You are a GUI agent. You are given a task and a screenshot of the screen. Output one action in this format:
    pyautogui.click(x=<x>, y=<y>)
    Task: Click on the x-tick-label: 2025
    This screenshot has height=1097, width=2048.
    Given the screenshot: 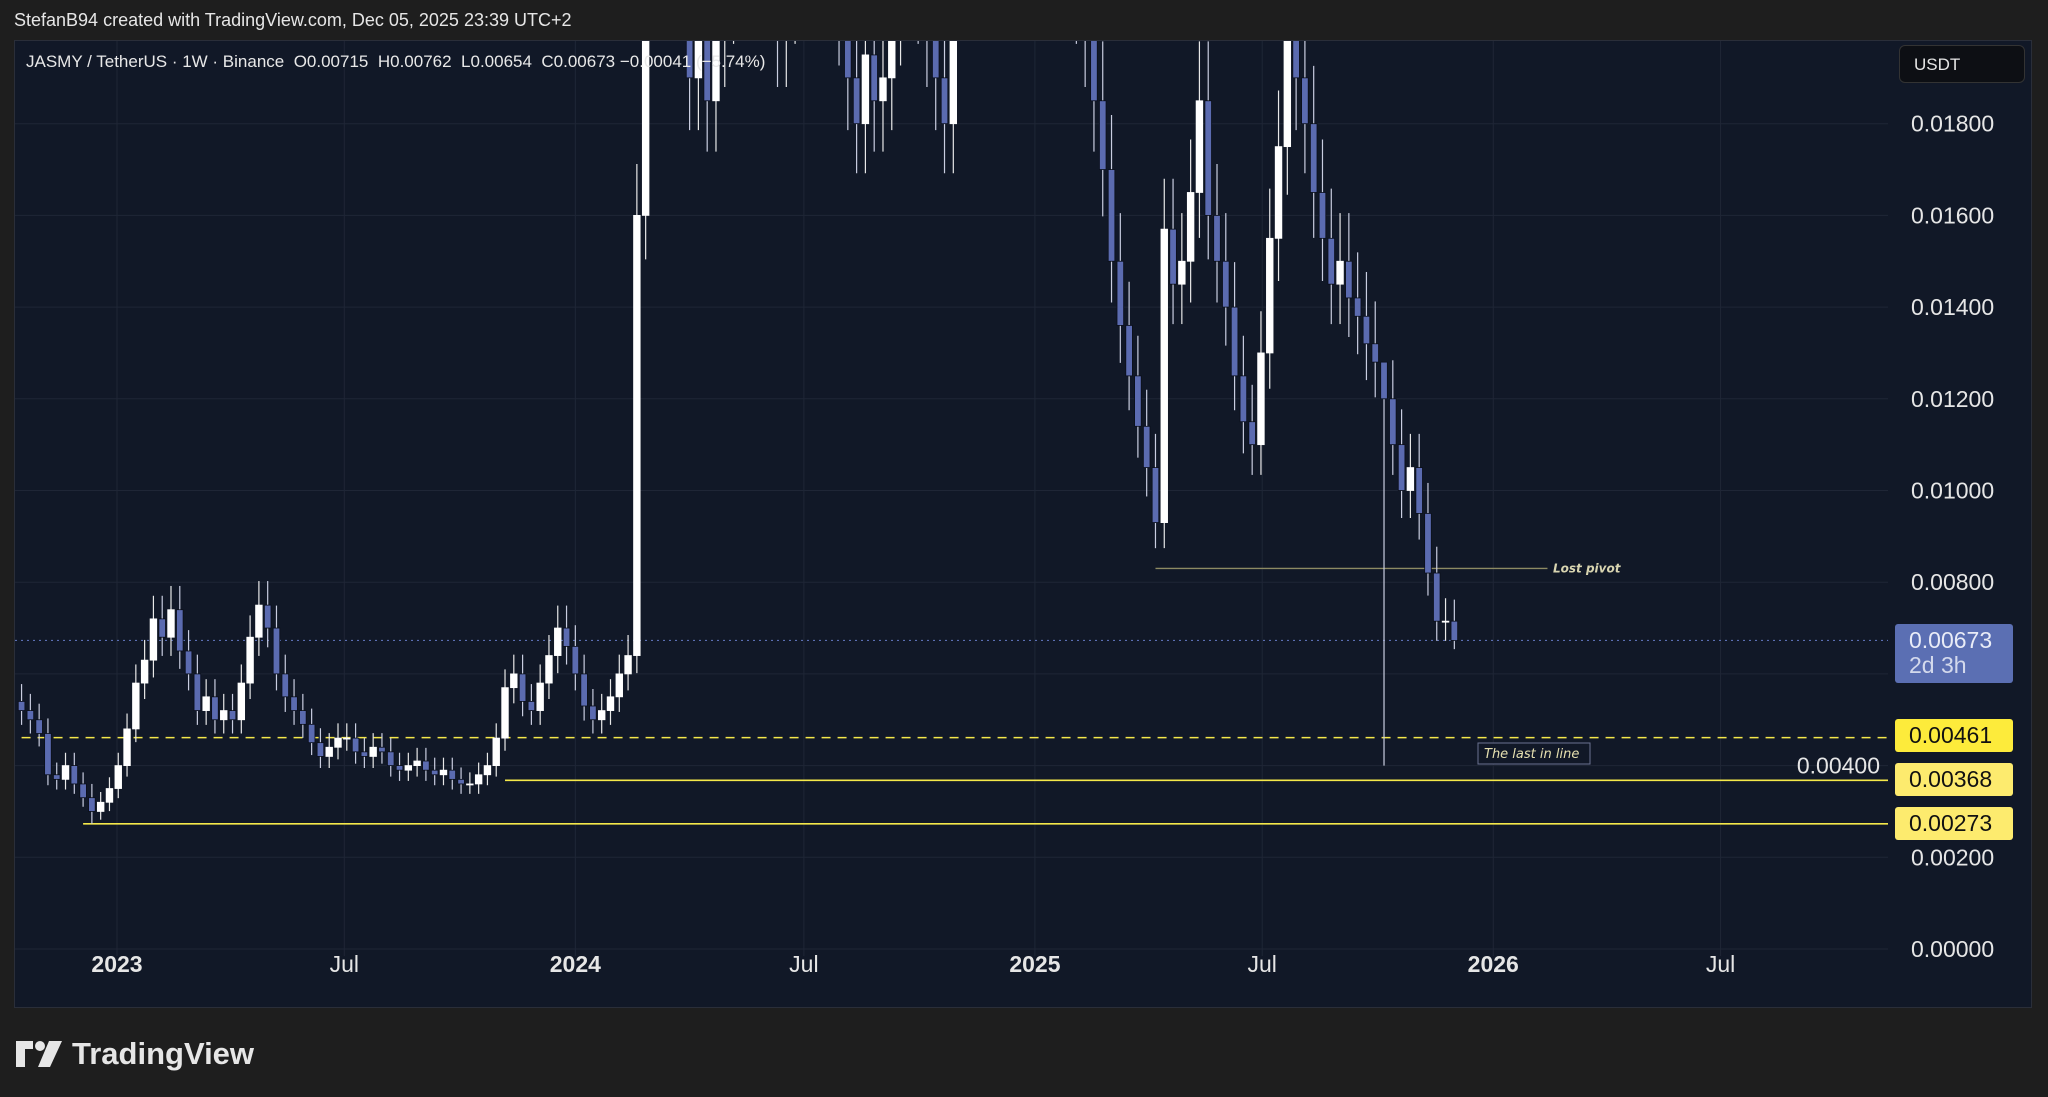 What is the action you would take?
    pyautogui.click(x=1034, y=964)
    